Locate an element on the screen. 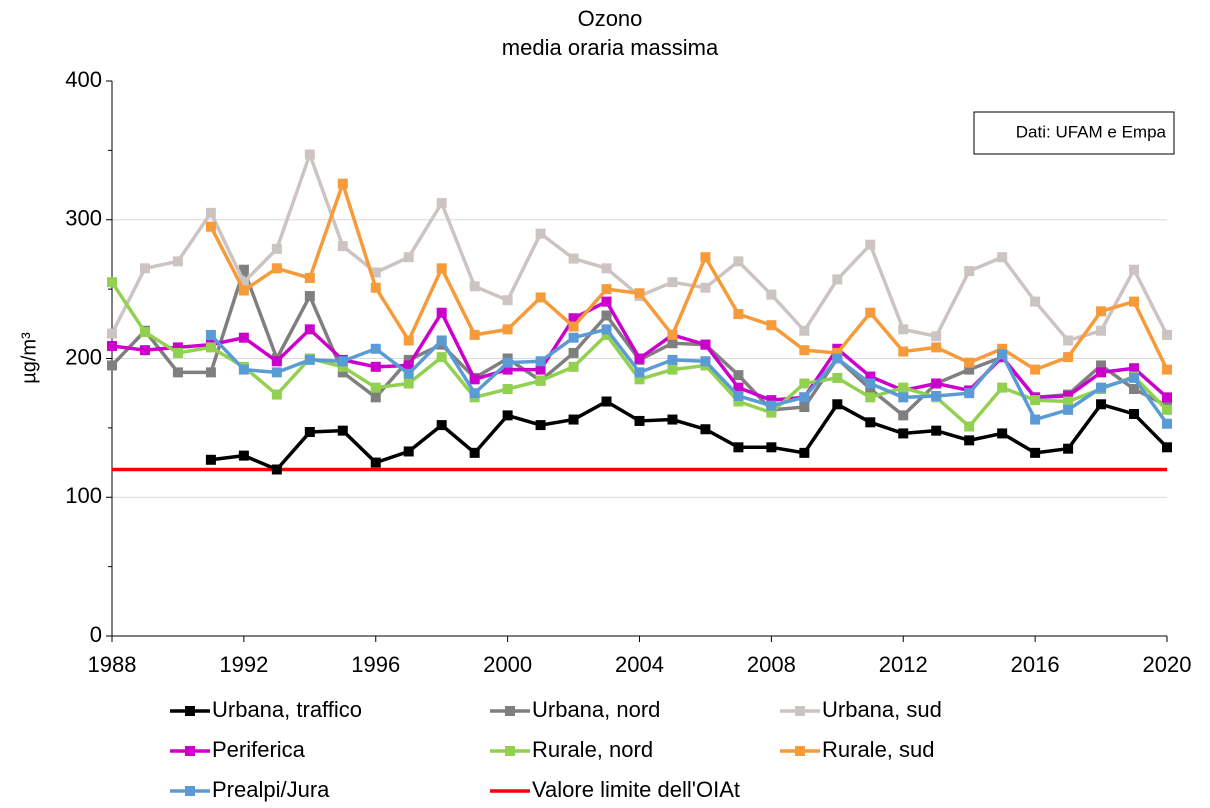 The height and width of the screenshot is (808, 1210). y-tick-label: 100 is located at coordinates (83, 495).